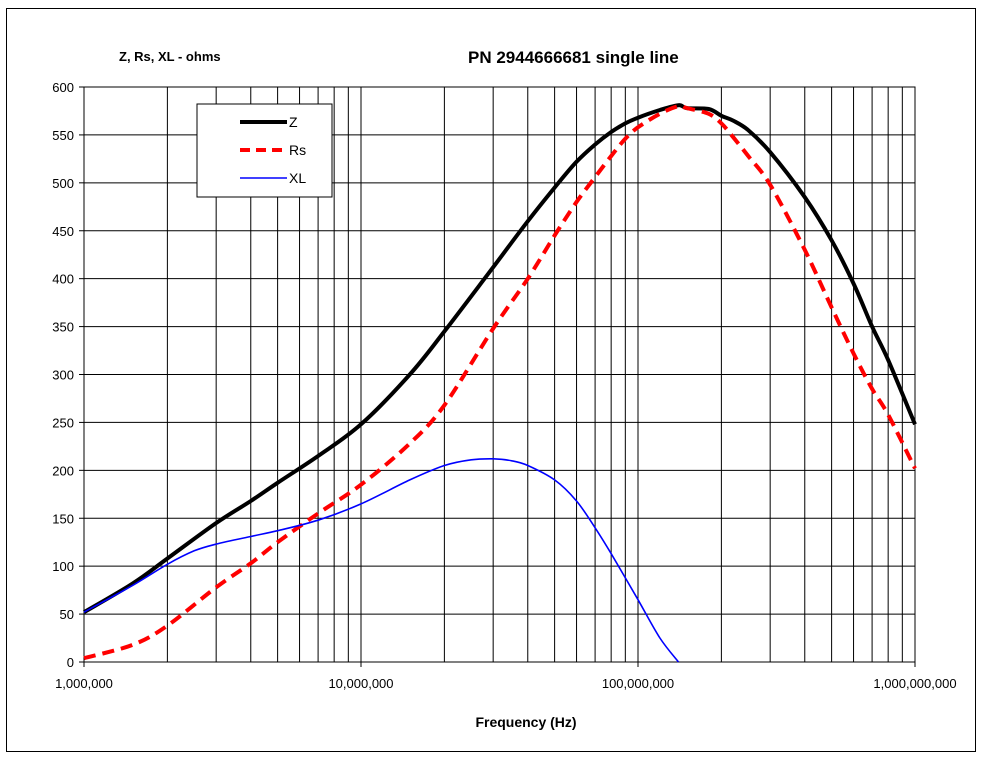 This screenshot has height=760, width=985. What do you see at coordinates (170, 56) in the screenshot?
I see `y-axis-label: Z, Rs, XL - ohms` at bounding box center [170, 56].